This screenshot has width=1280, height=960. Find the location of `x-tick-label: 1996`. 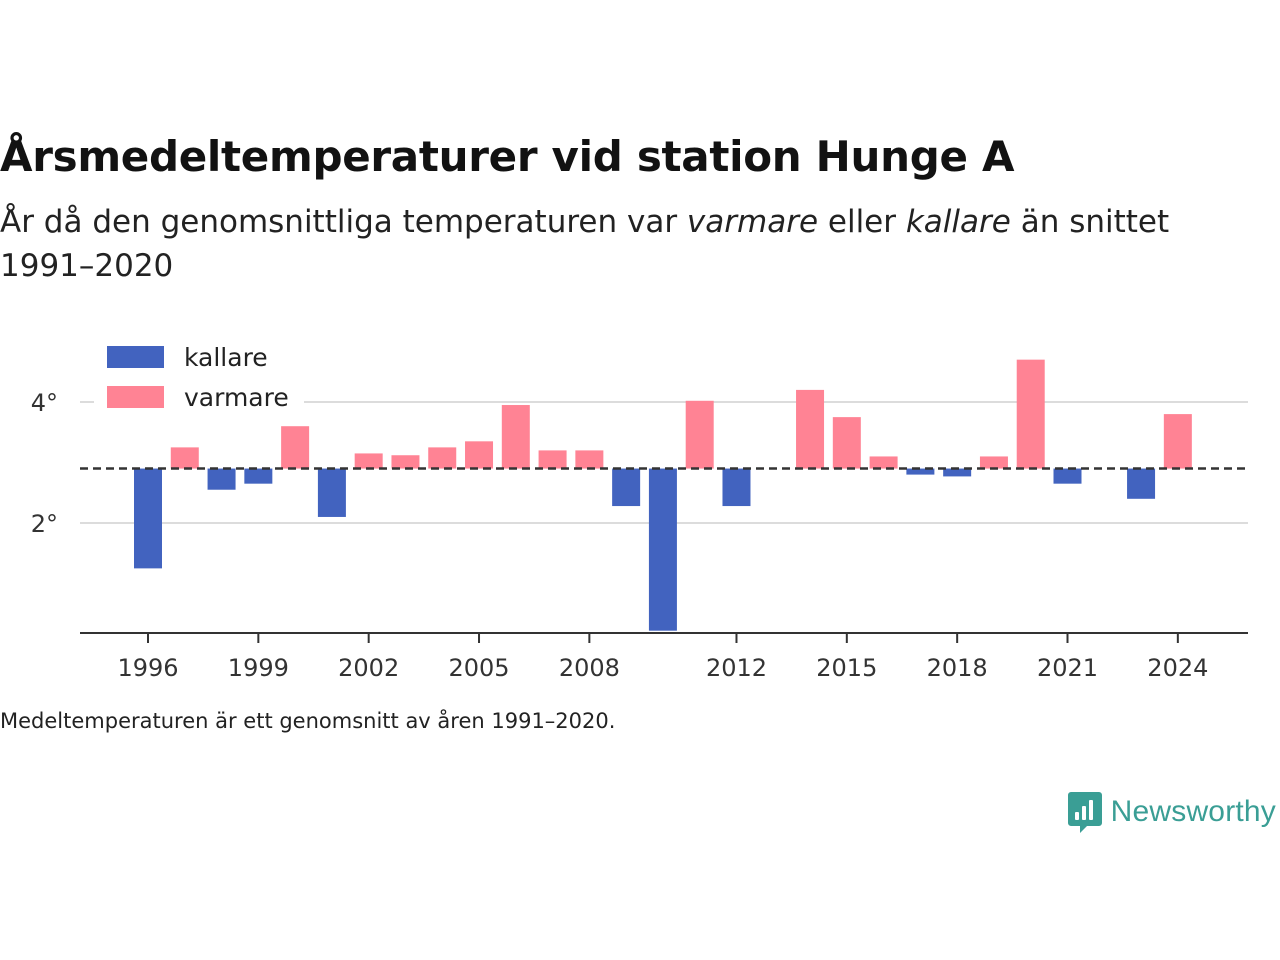

x-tick-label: 1996 is located at coordinates (147, 668).